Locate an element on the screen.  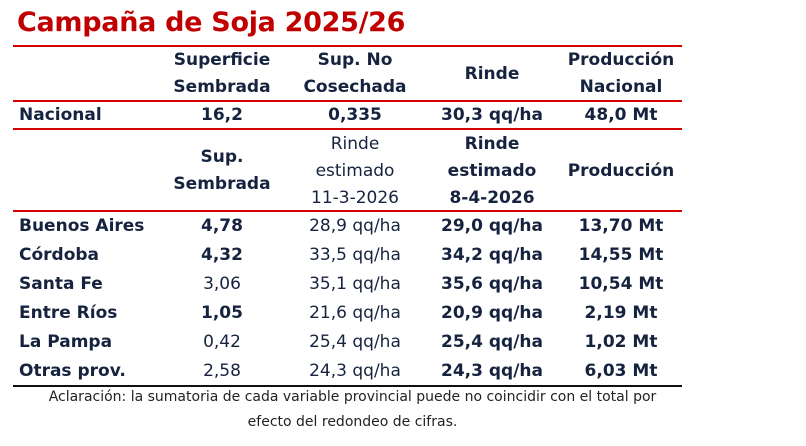
page-title: Campaña de Soja 2025/26 is located at coordinates (211, 22).